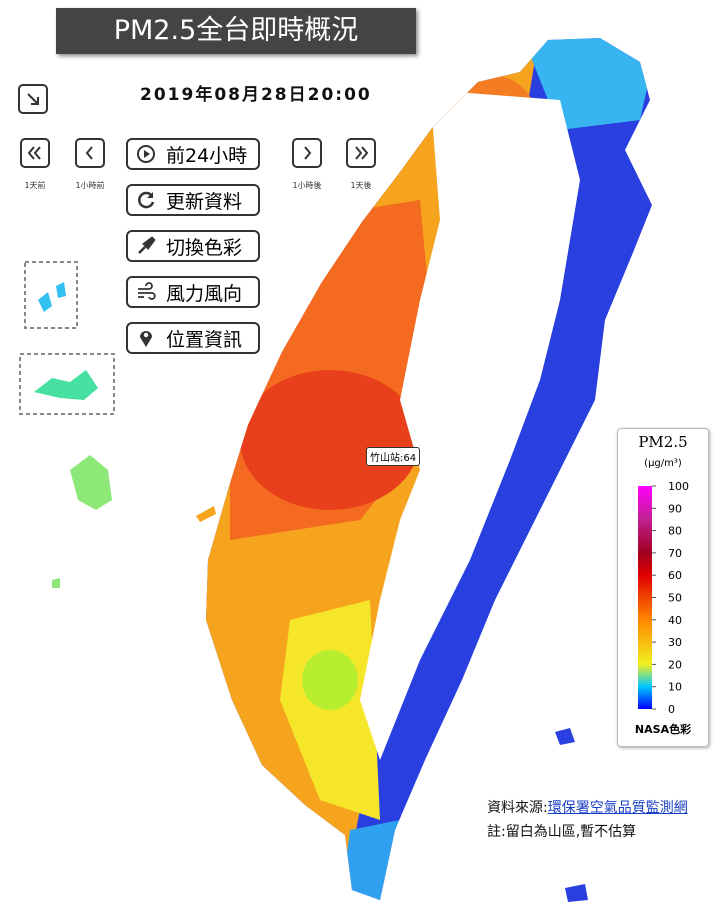 The image size is (720, 906). I want to click on collapse-button, so click(33, 99).